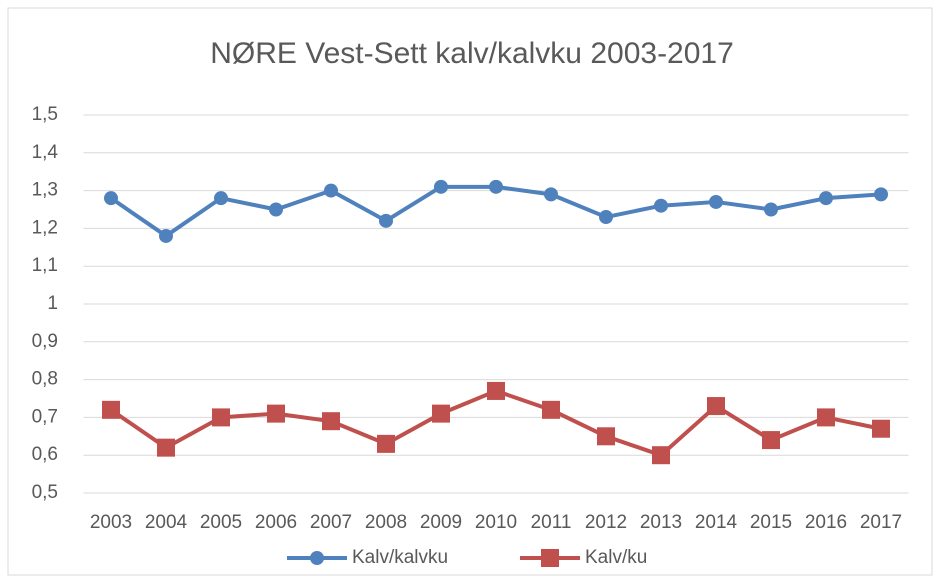  Describe the element at coordinates (606, 522) in the screenshot. I see `x-tick-label: 2012` at that location.